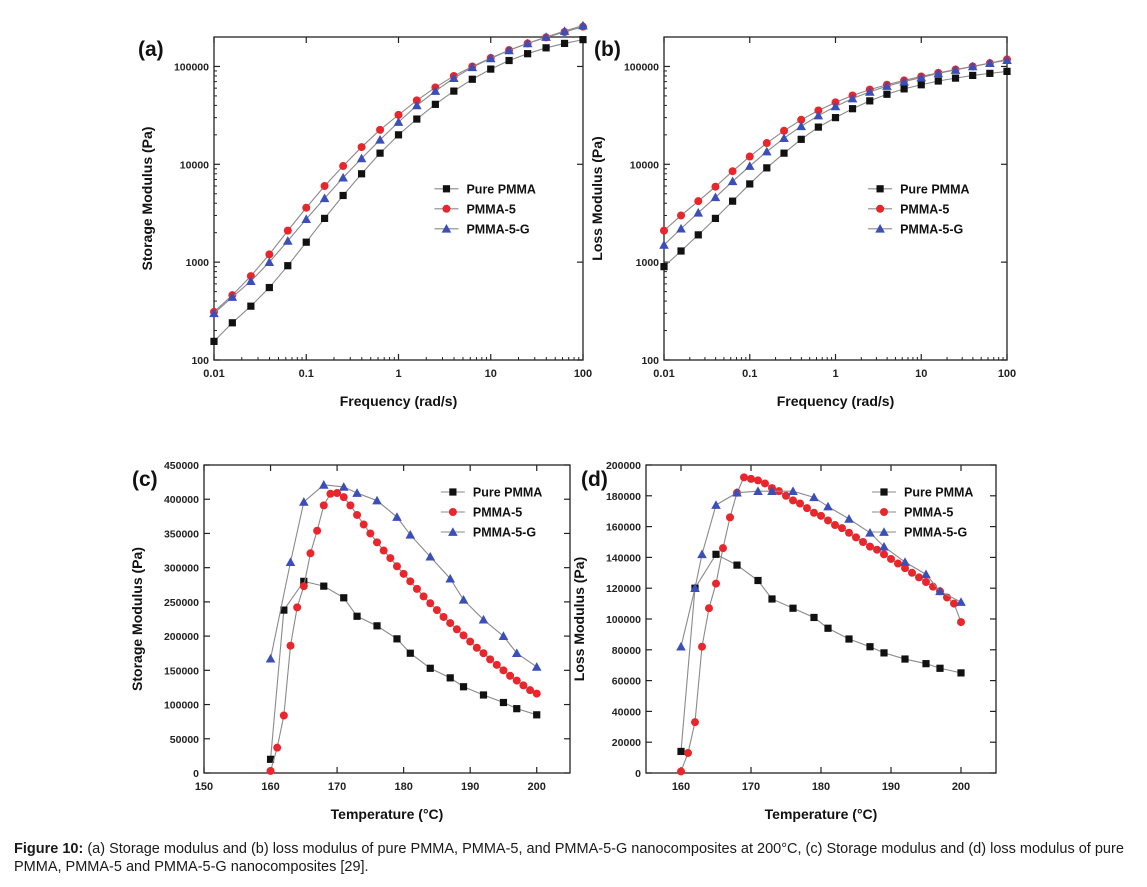 This screenshot has height=887, width=1147. What do you see at coordinates (181, 603) in the screenshot?
I see `y-tick-label: 250000` at bounding box center [181, 603].